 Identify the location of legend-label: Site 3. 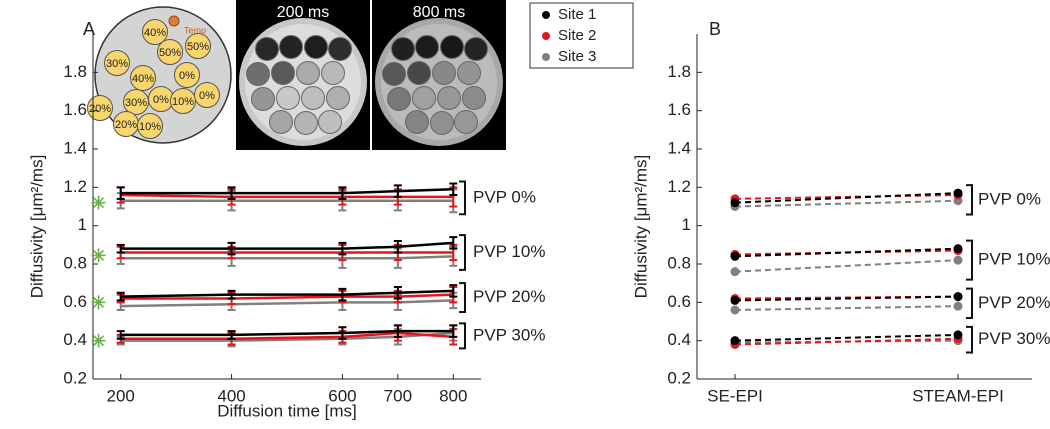
(577, 56).